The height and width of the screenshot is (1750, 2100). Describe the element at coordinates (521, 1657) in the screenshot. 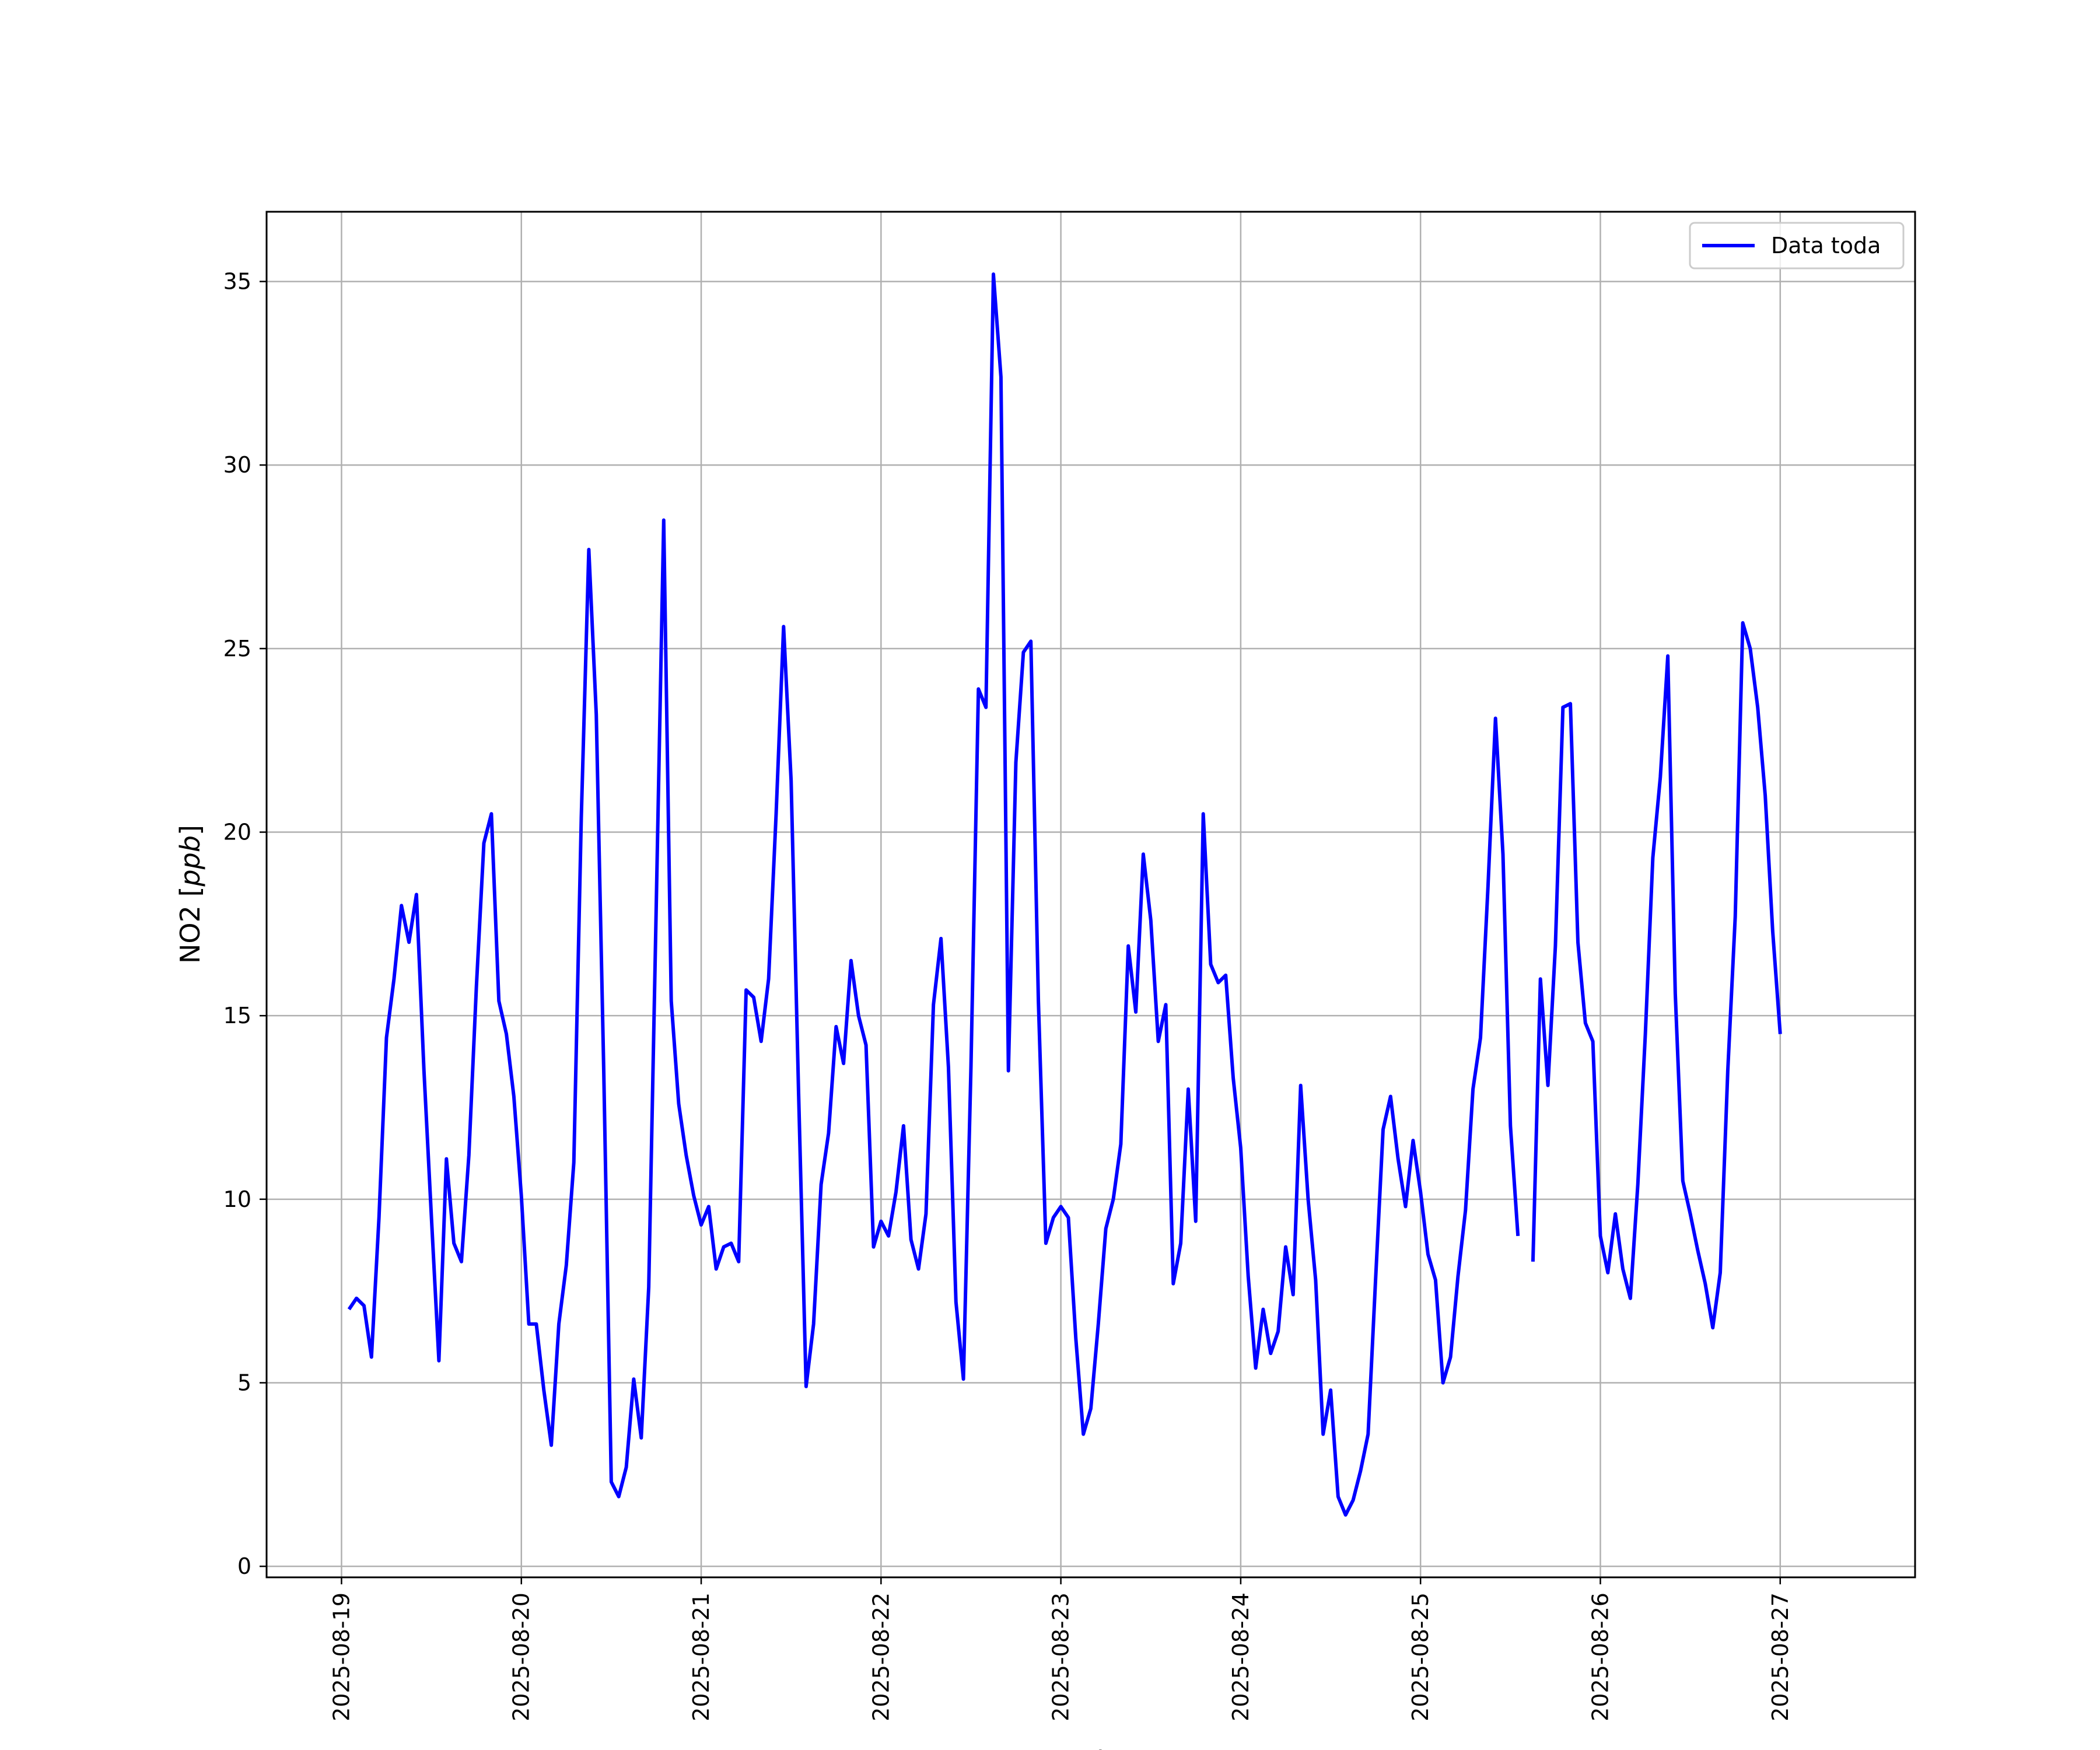

I see `x-tick-label: 2025-08-20` at that location.